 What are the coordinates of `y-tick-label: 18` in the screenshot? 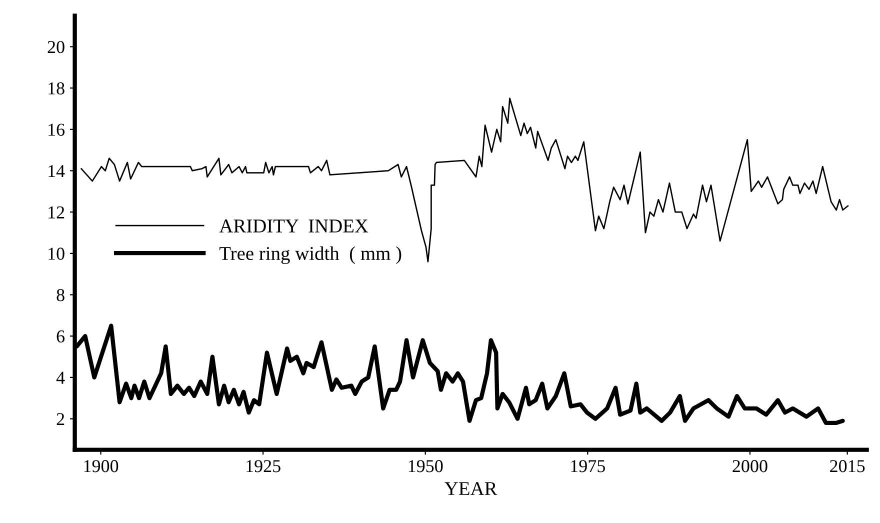 It's located at (56, 88).